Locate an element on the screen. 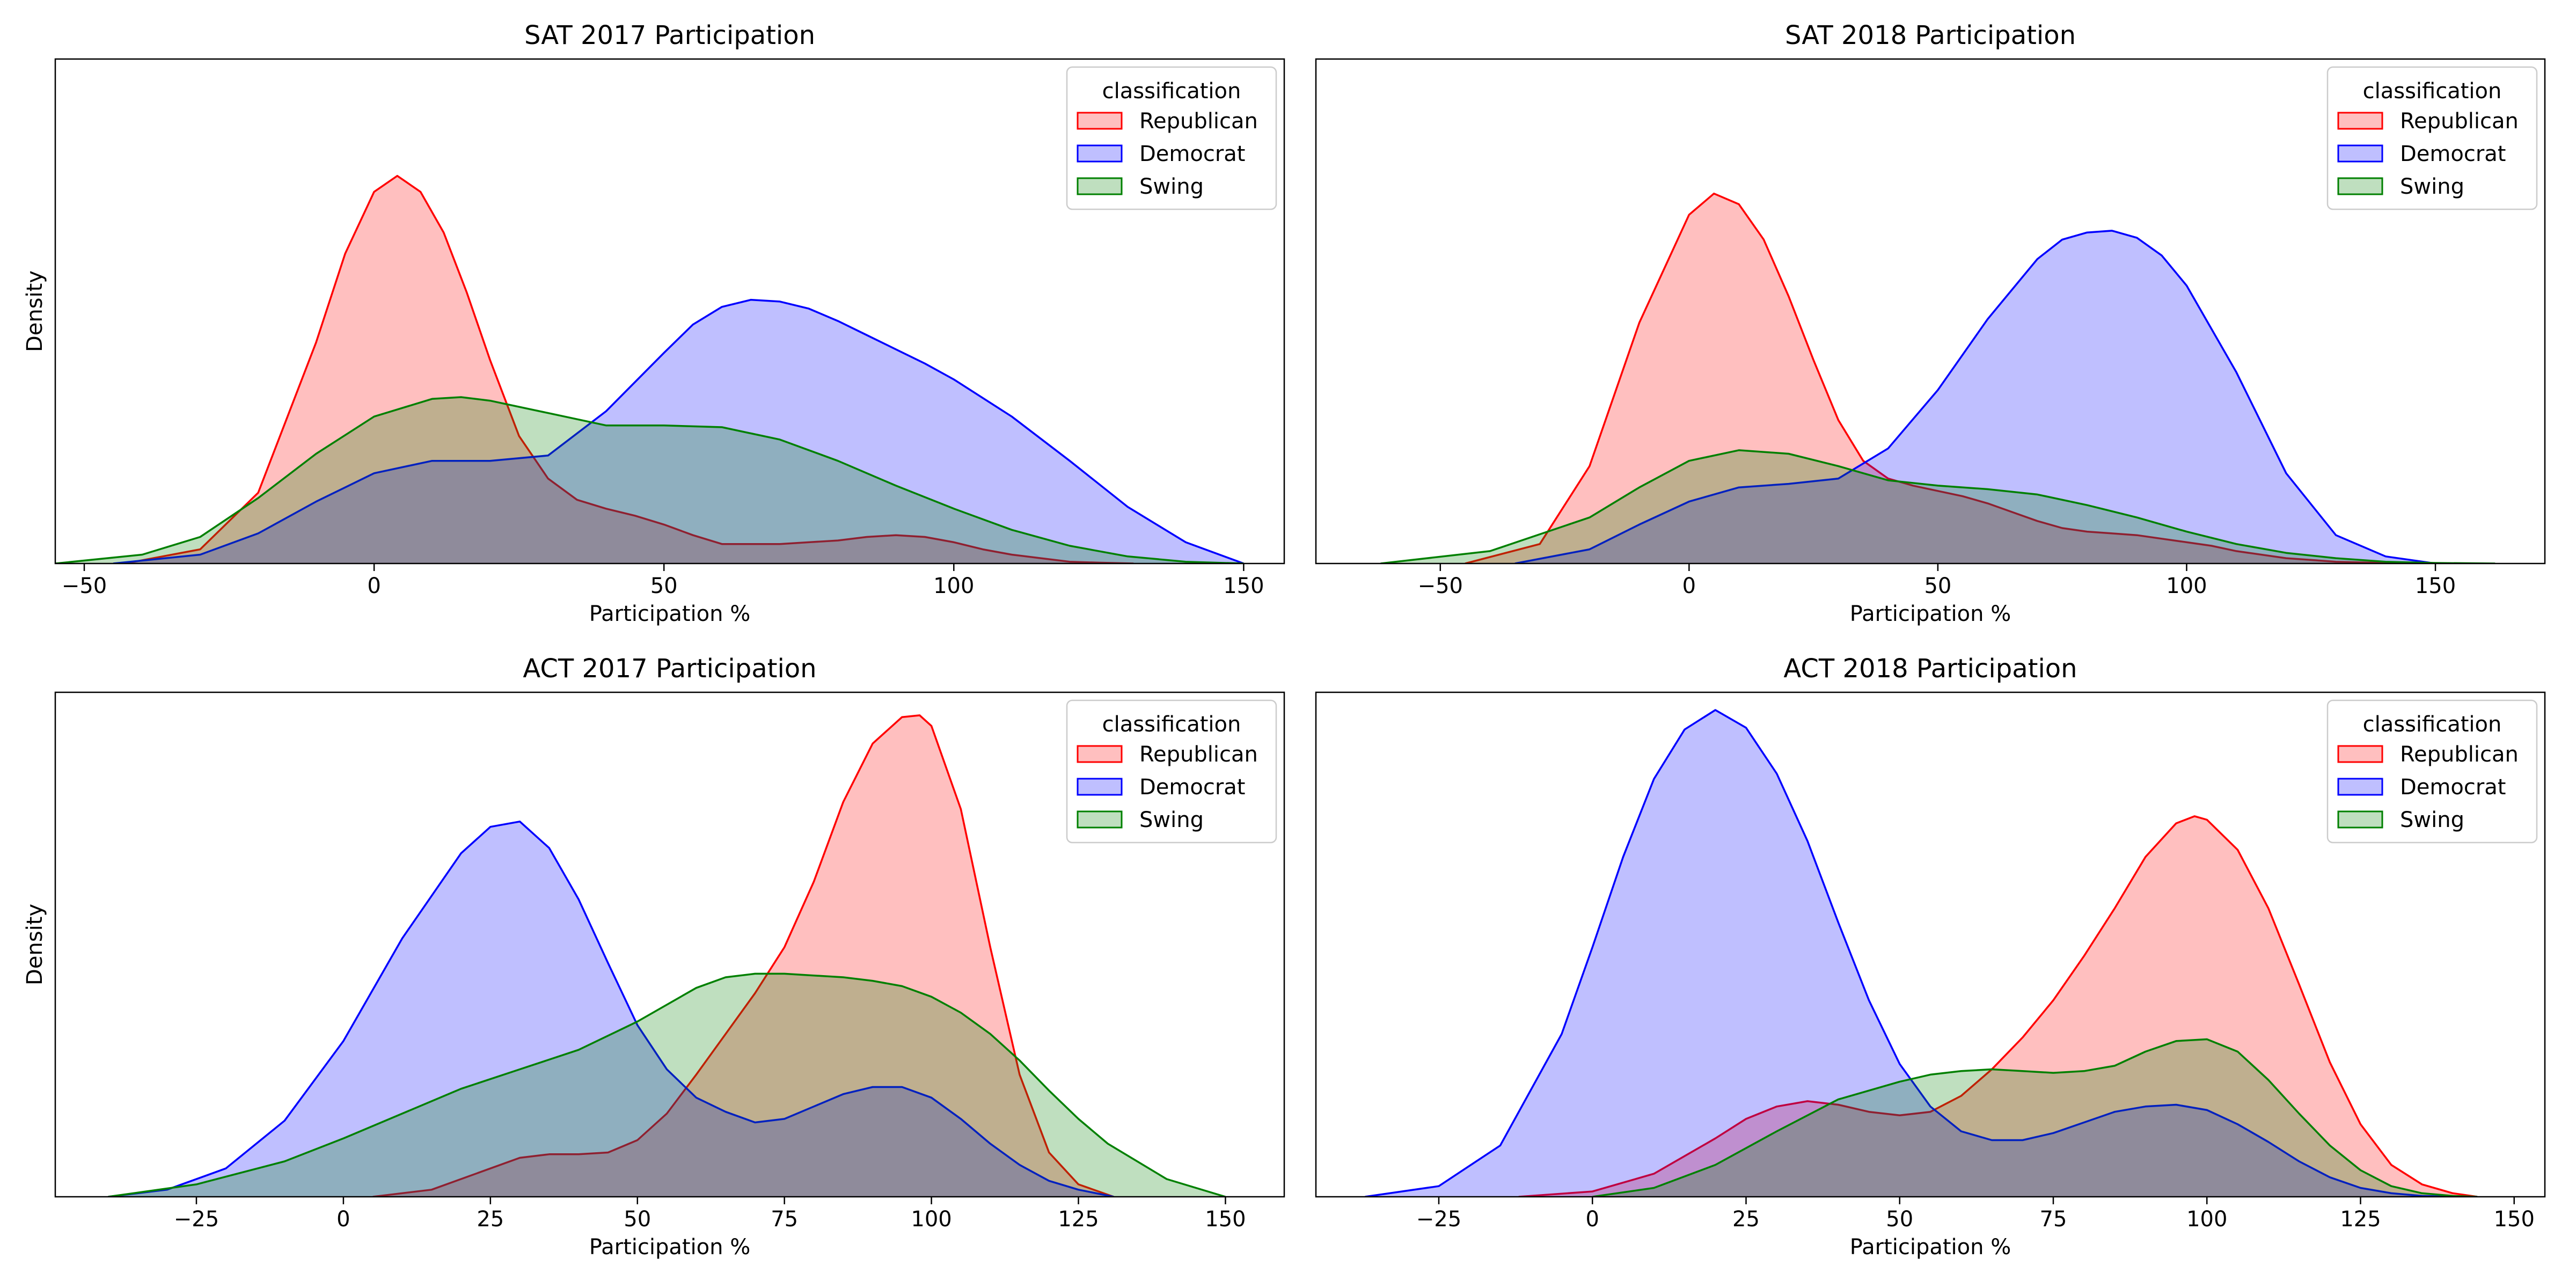 This screenshot has width=2576, height=1288. subplot-title: SAT 2017 Participation is located at coordinates (669, 35).